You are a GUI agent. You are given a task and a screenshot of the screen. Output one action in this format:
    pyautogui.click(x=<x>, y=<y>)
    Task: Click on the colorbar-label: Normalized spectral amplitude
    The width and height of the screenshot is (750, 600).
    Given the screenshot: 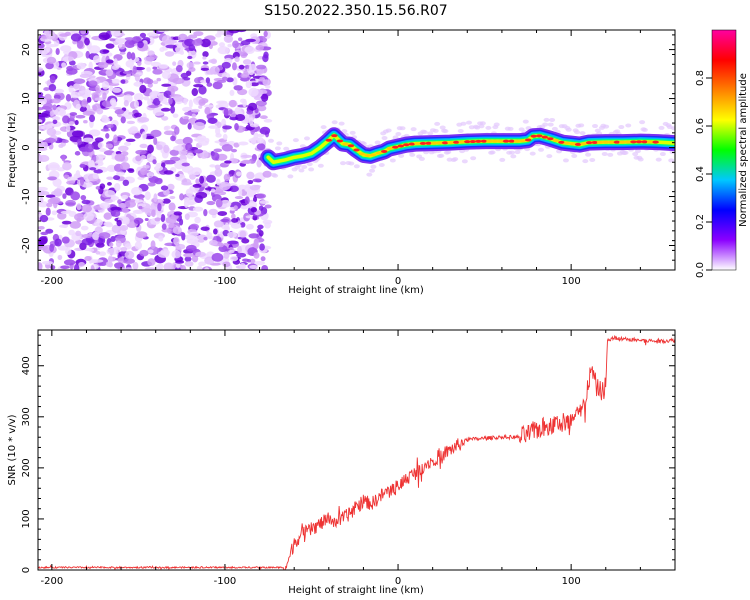 What is the action you would take?
    pyautogui.click(x=743, y=150)
    